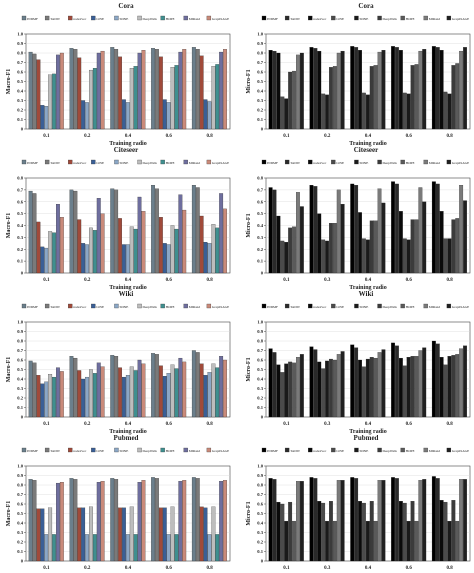 The height and width of the screenshot is (573, 474). Describe the element at coordinates (327, 568) in the screenshot. I see `x-tick-label: 0.3` at that location.